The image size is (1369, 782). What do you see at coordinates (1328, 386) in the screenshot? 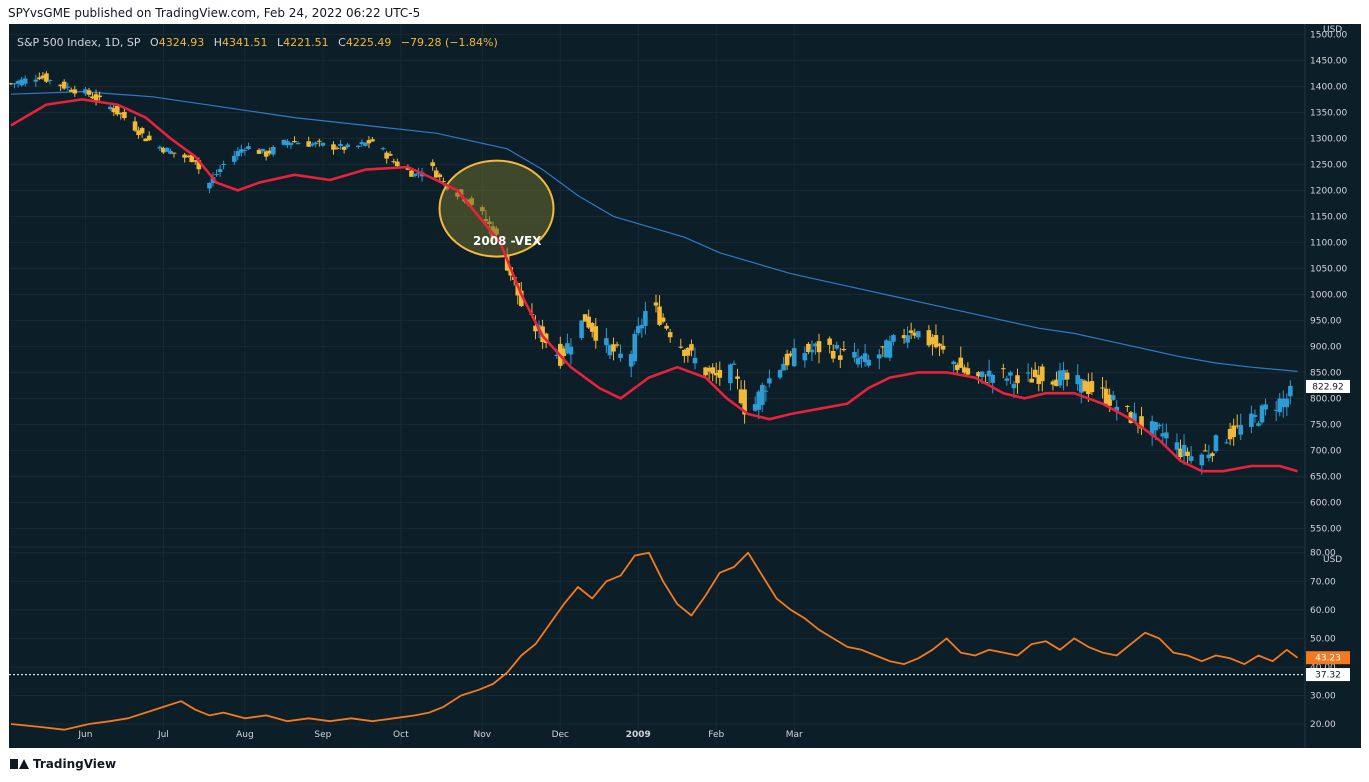
I see `last-price-box` at bounding box center [1328, 386].